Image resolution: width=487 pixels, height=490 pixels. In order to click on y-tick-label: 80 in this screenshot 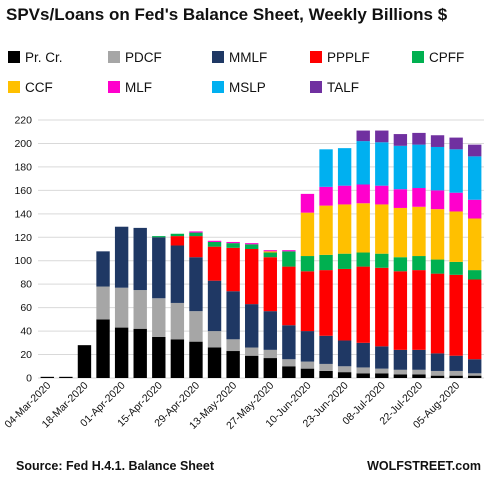, I will do `click(26, 285)`.